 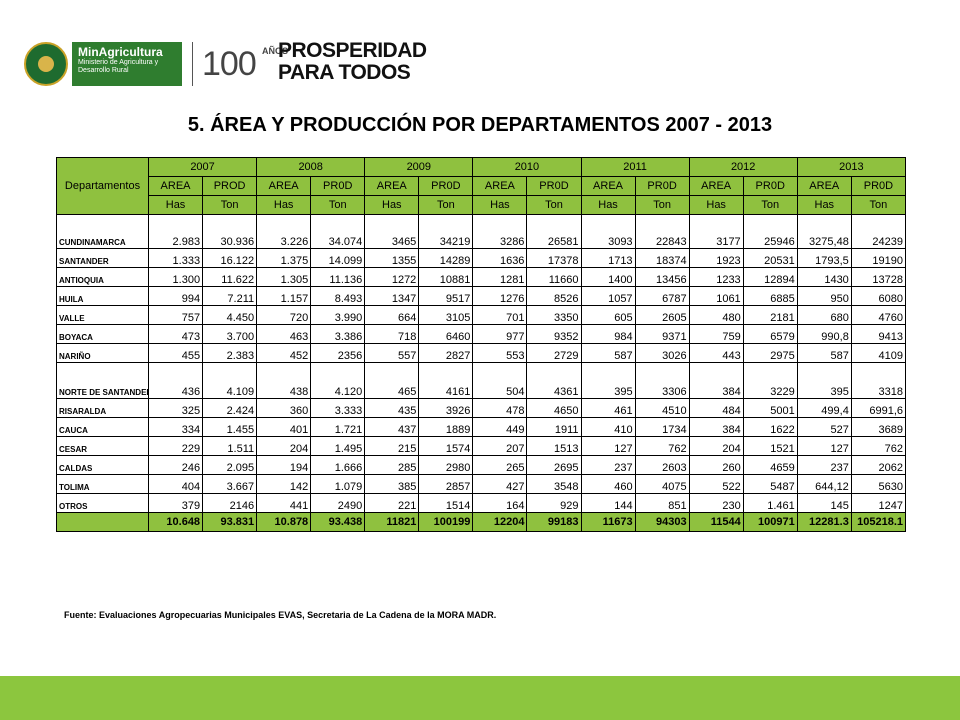 I want to click on value-cell: 30.936, so click(x=230, y=231).